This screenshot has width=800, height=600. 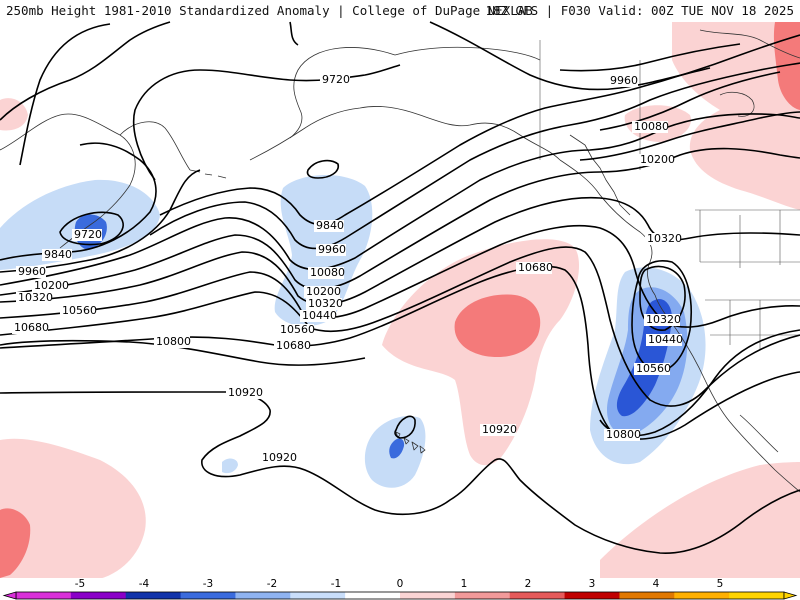 I want to click on pos-anomaly-sw-core, so click(x=15, y=543).